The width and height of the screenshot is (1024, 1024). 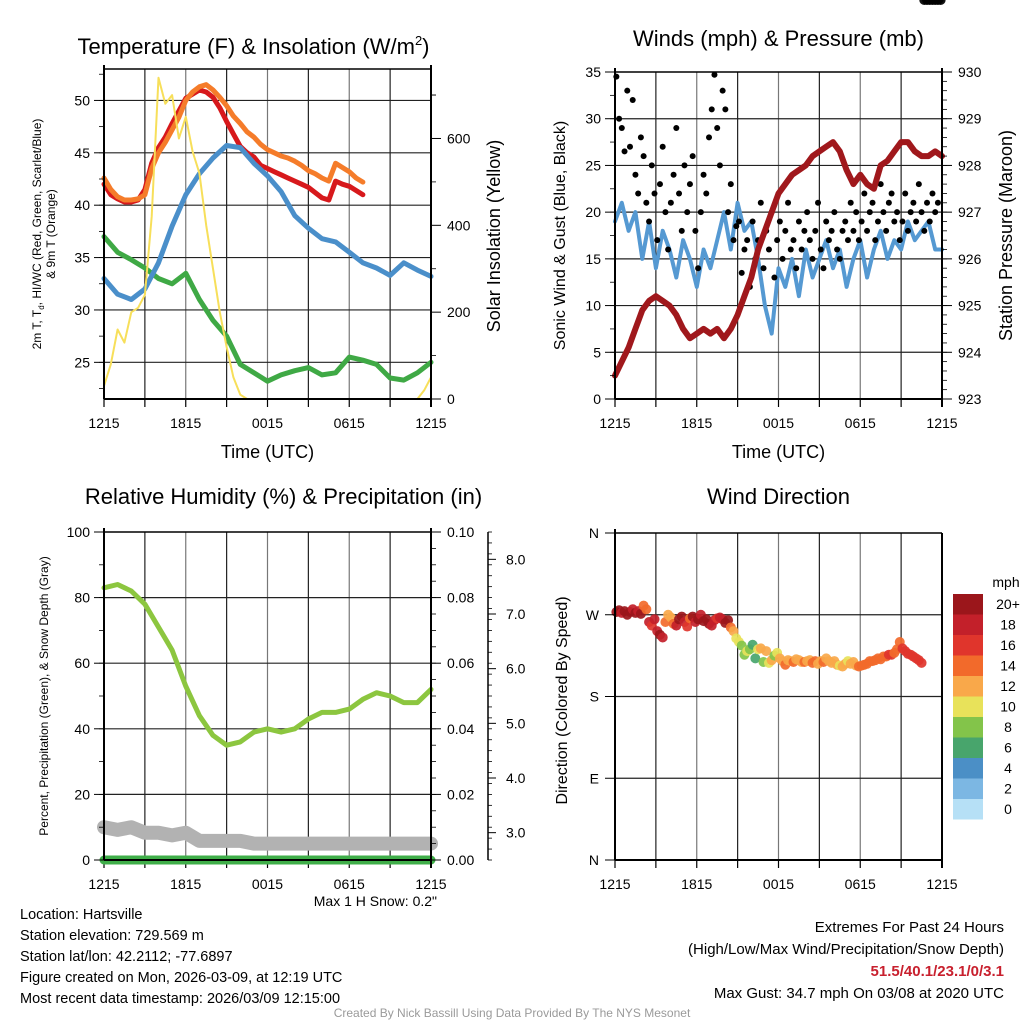 What do you see at coordinates (986, 697) in the screenshot?
I see `speed-colorbar: mph 20+ 18 16 14 12 10 8 6 4 2 0` at bounding box center [986, 697].